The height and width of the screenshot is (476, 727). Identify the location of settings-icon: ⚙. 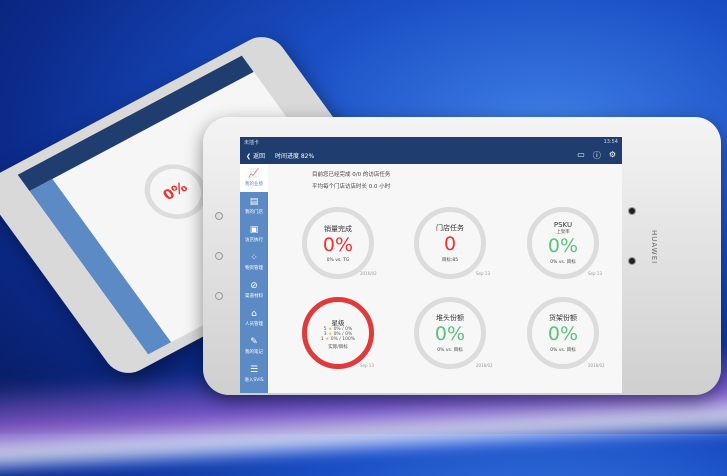
(612, 154).